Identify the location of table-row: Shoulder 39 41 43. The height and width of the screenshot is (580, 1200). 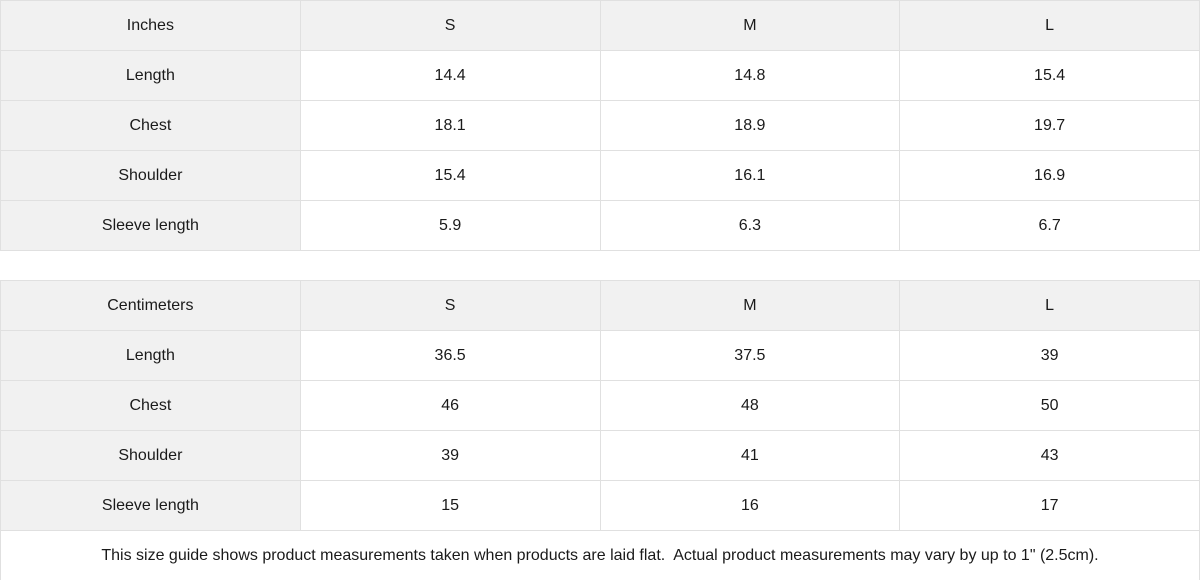
(600, 455).